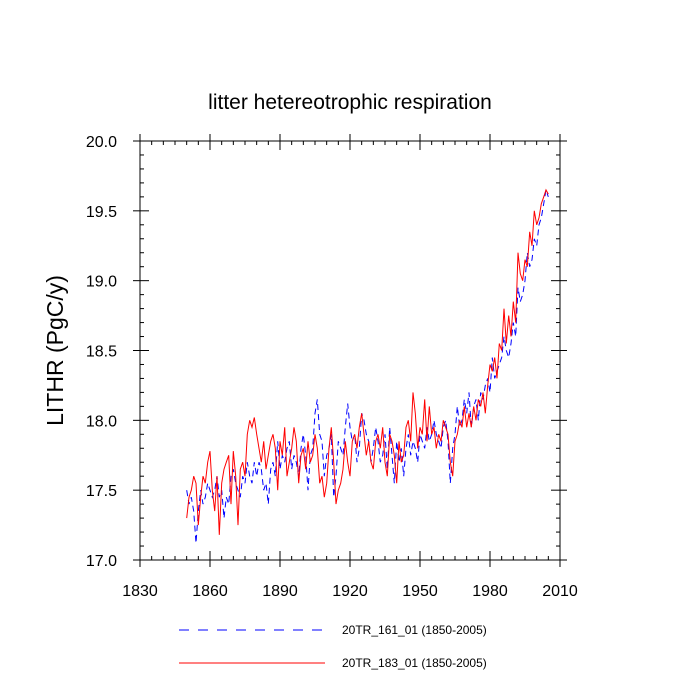 This screenshot has height=700, width=700. I want to click on x-tick-label: 1890, so click(280, 591).